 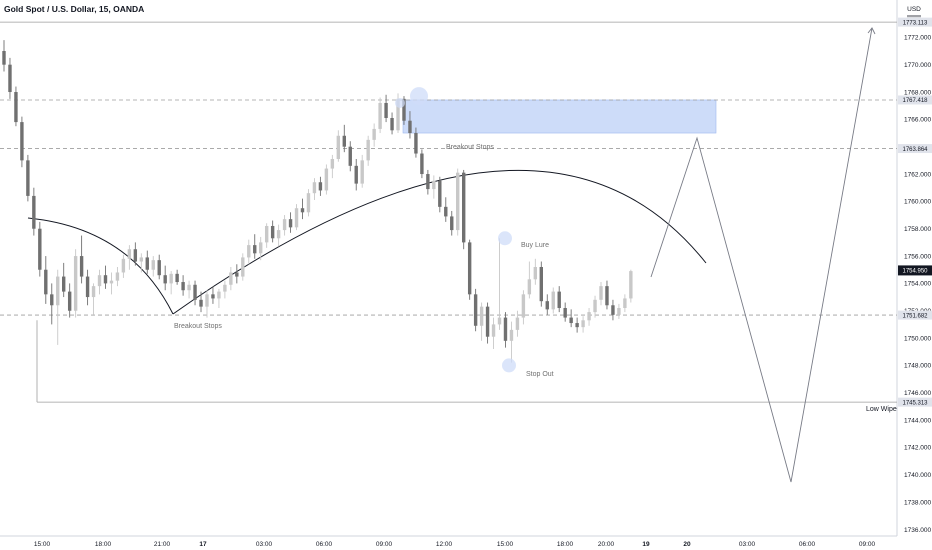 What do you see at coordinates (915, 100) in the screenshot?
I see `price-level-tag: 1767.418` at bounding box center [915, 100].